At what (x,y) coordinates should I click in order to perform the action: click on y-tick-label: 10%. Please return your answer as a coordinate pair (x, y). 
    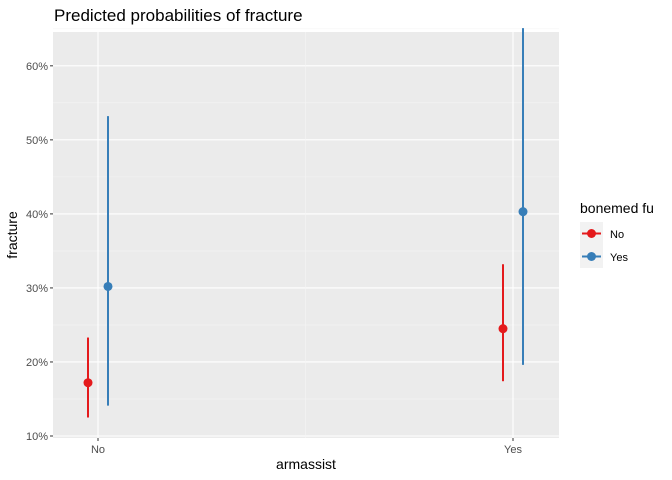
    Looking at the image, I should click on (37, 437).